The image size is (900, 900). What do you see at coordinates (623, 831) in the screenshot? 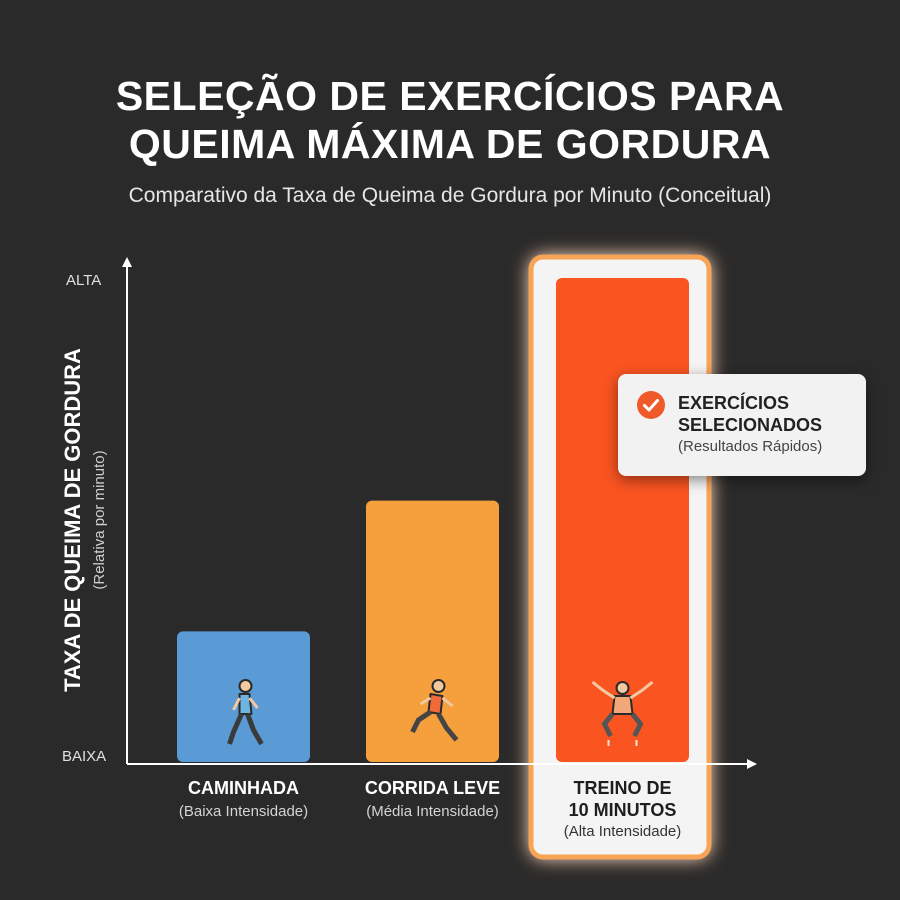
I see `category-detail-3: (Alta Intensidade)` at bounding box center [623, 831].